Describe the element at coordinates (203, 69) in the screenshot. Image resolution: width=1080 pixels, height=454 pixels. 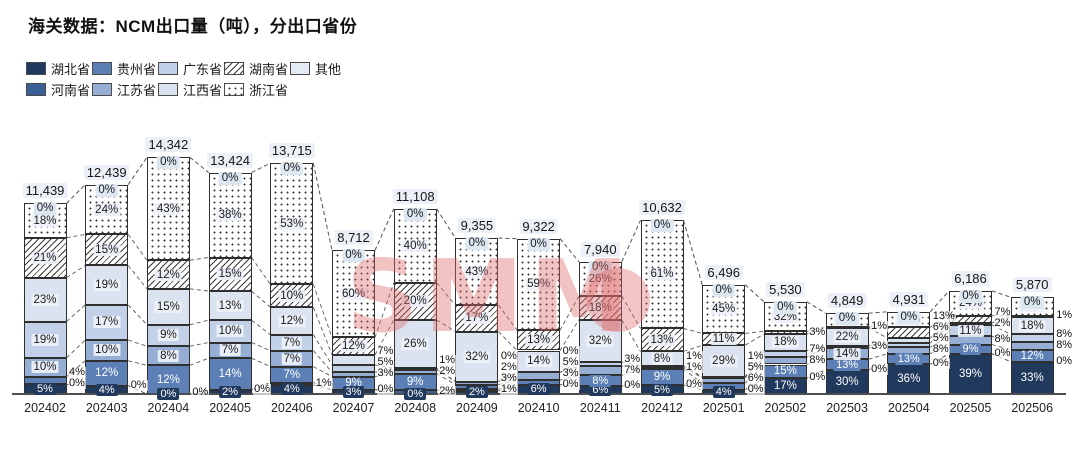
I see `legend-label-guangdong: 广东省` at that location.